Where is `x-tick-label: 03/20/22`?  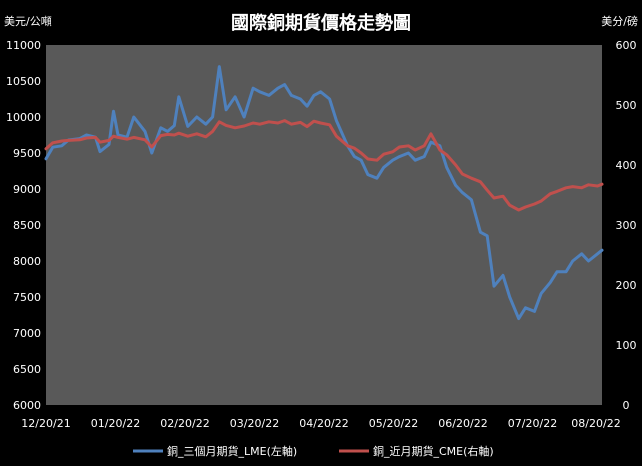
x-tick-label: 03/20/22 is located at coordinates (254, 423).